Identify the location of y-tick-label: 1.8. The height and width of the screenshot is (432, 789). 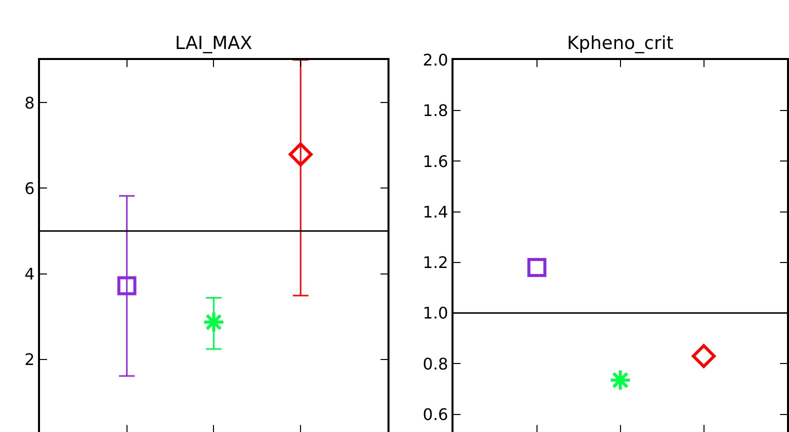
(435, 110).